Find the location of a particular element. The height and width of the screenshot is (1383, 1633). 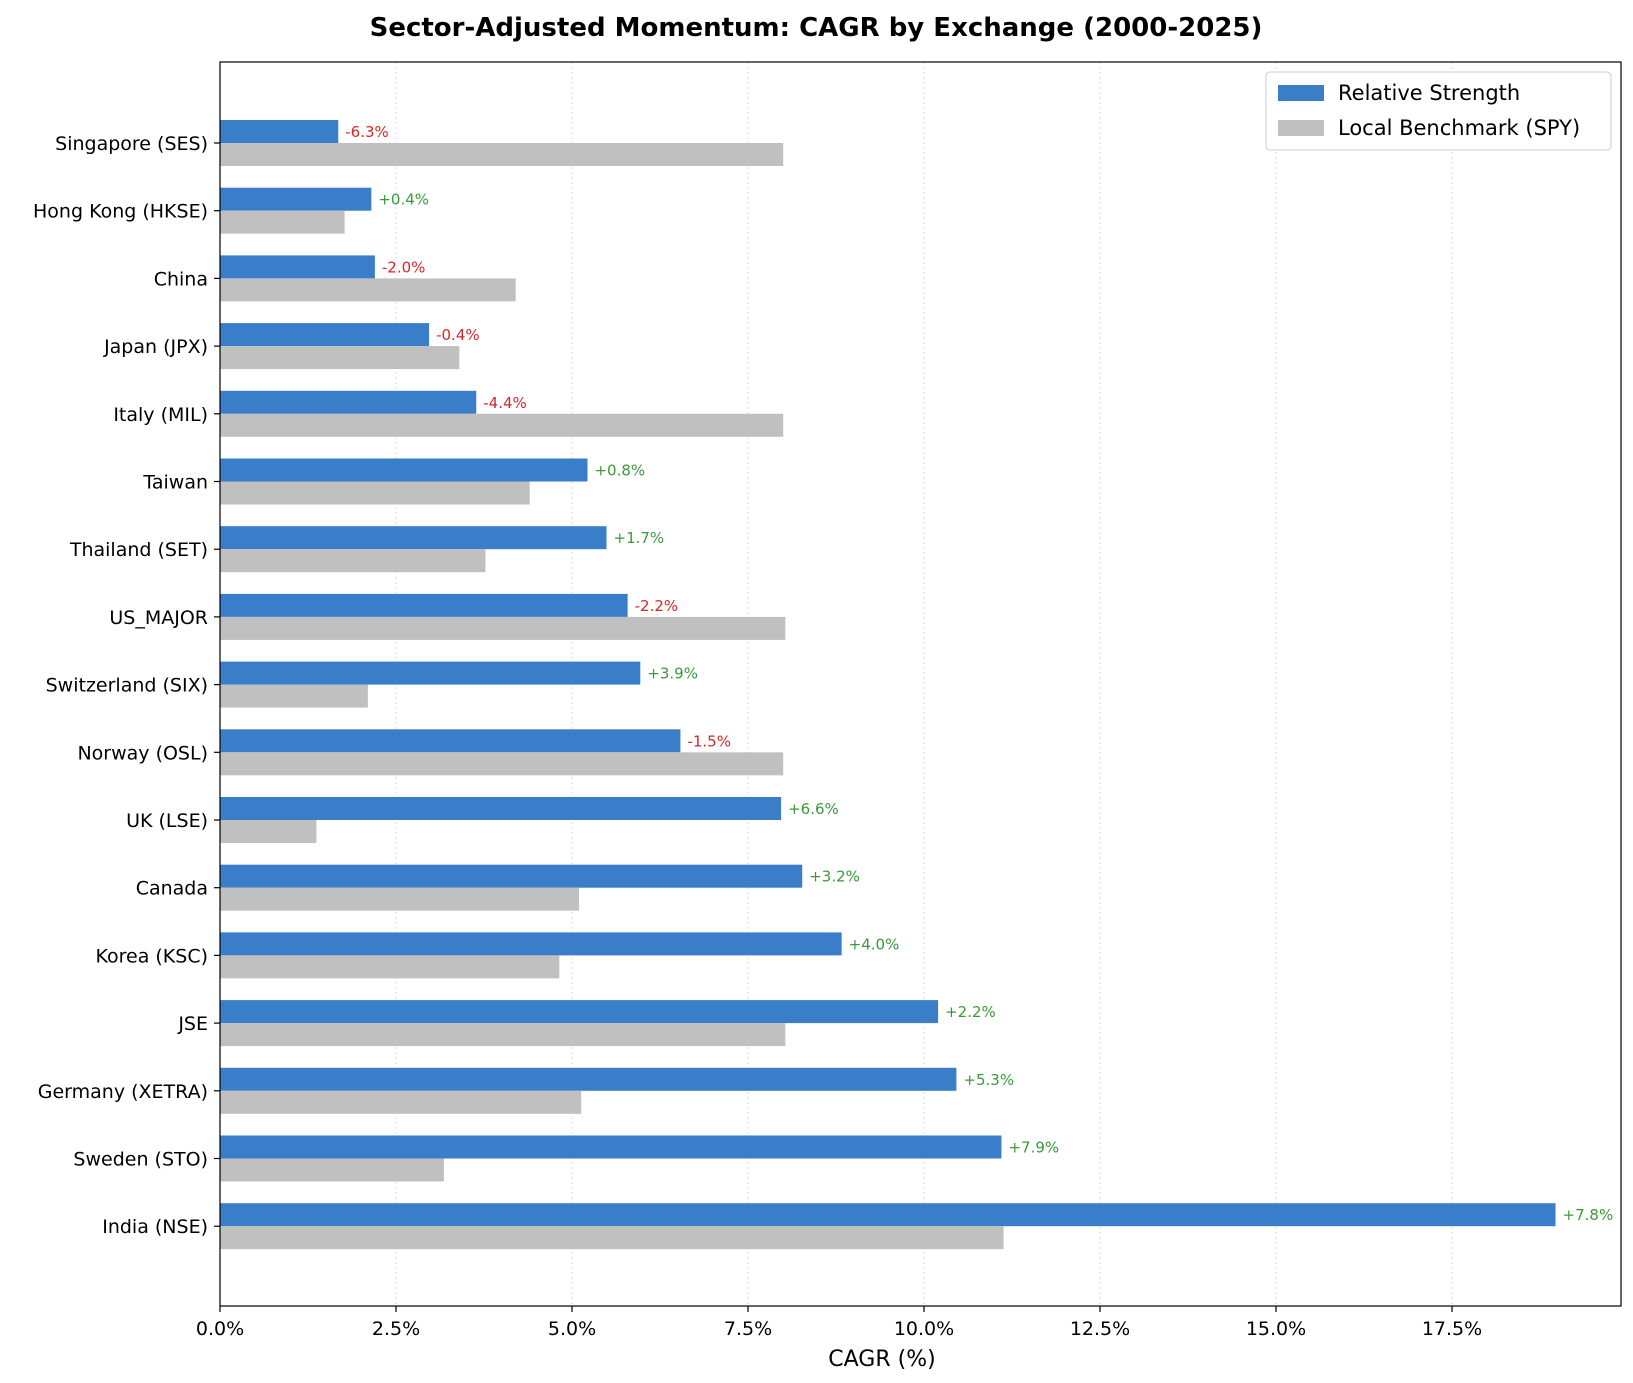

data-label: +4.0% is located at coordinates (874, 944).